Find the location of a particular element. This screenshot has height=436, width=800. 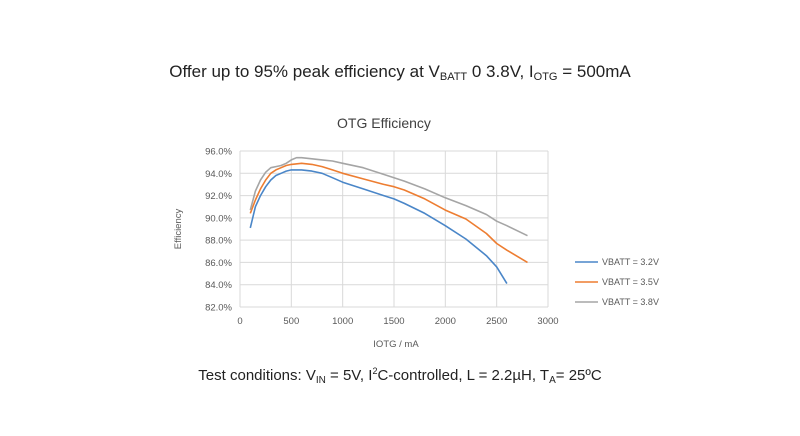

footnote-part3: C-controlled, L = 2.2µH, T is located at coordinates (463, 375).